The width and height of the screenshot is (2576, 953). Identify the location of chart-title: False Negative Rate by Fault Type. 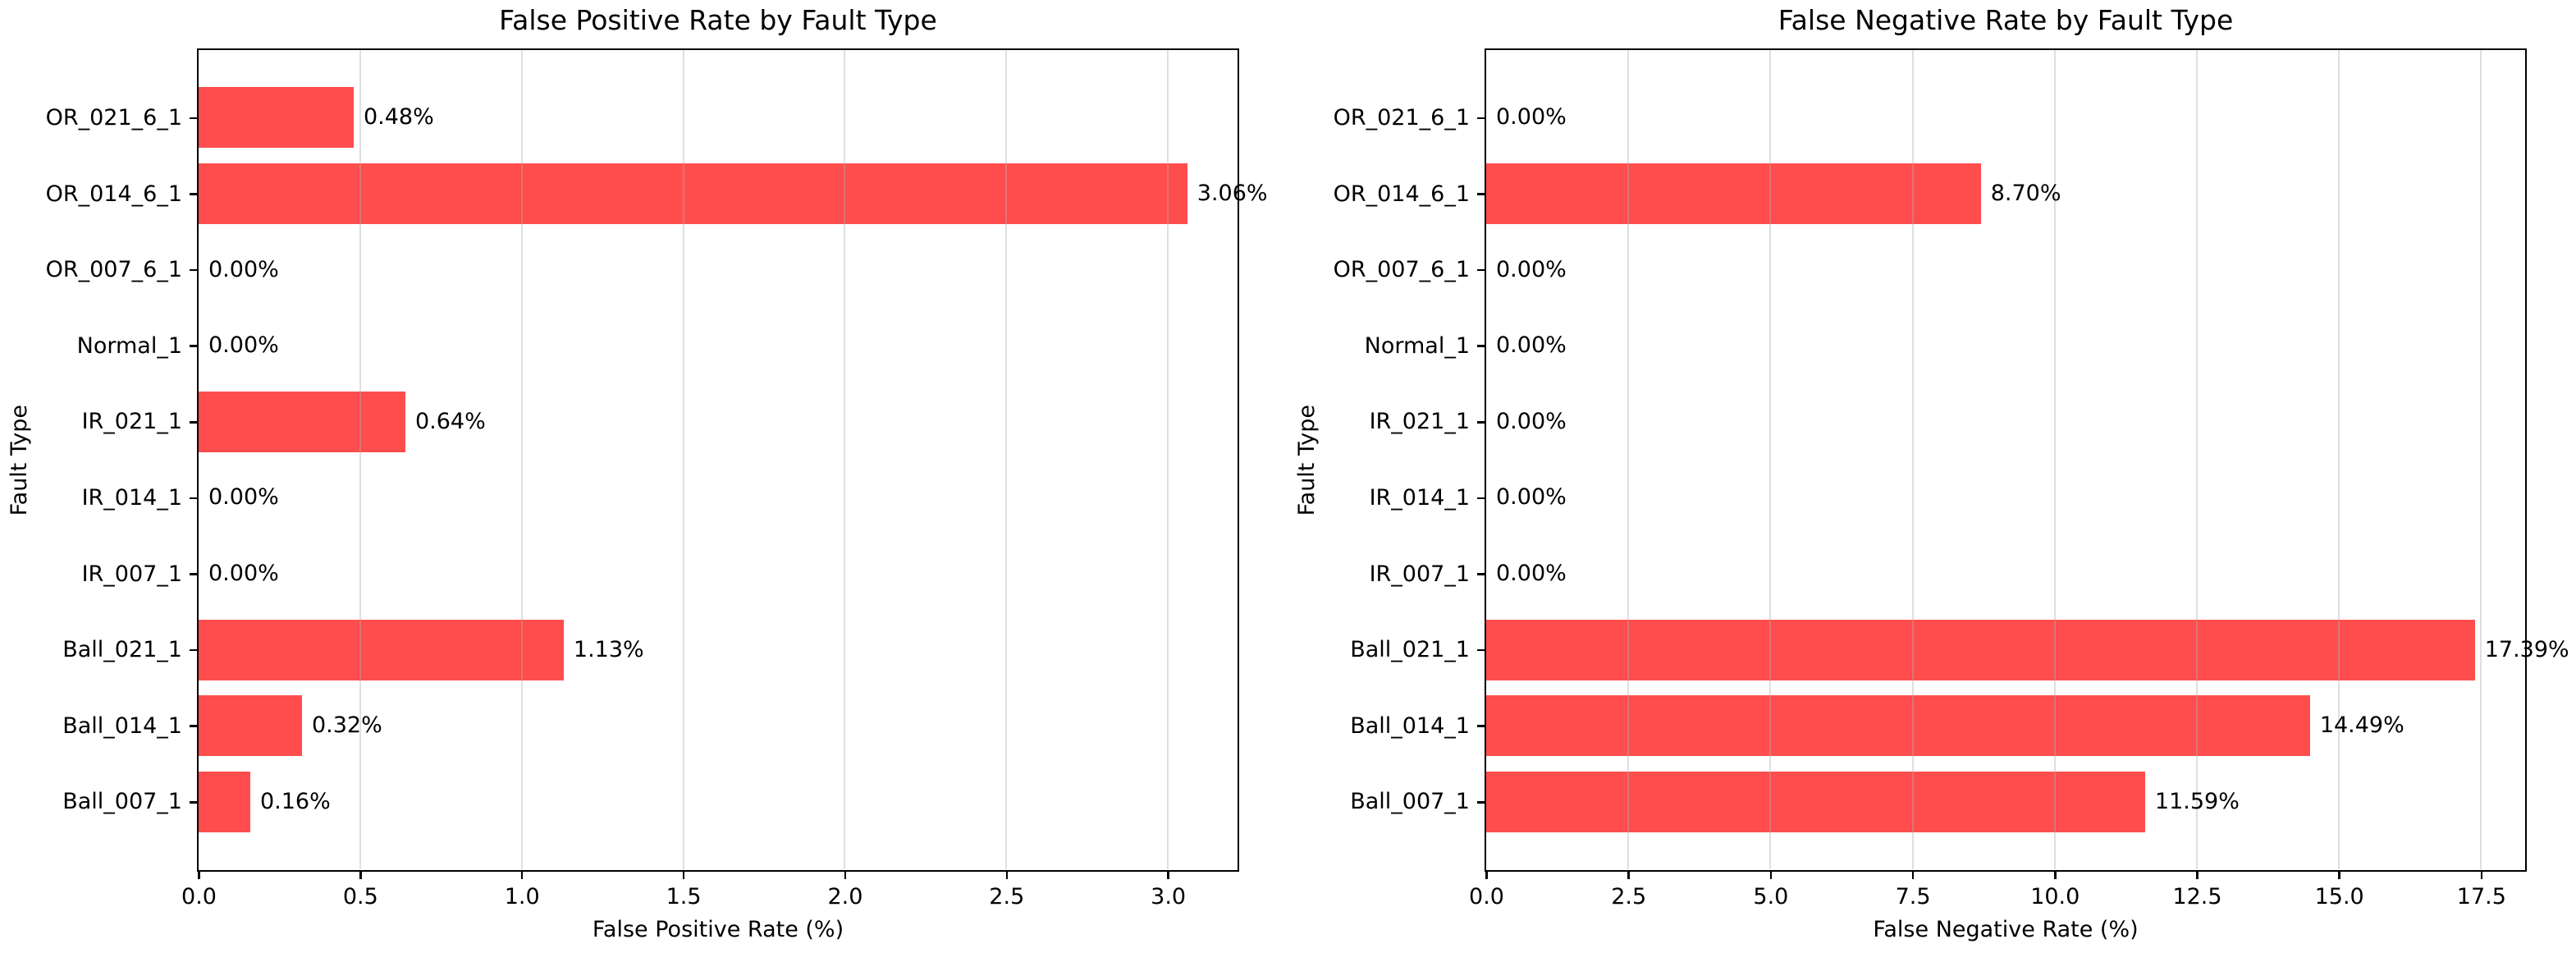
(2006, 20).